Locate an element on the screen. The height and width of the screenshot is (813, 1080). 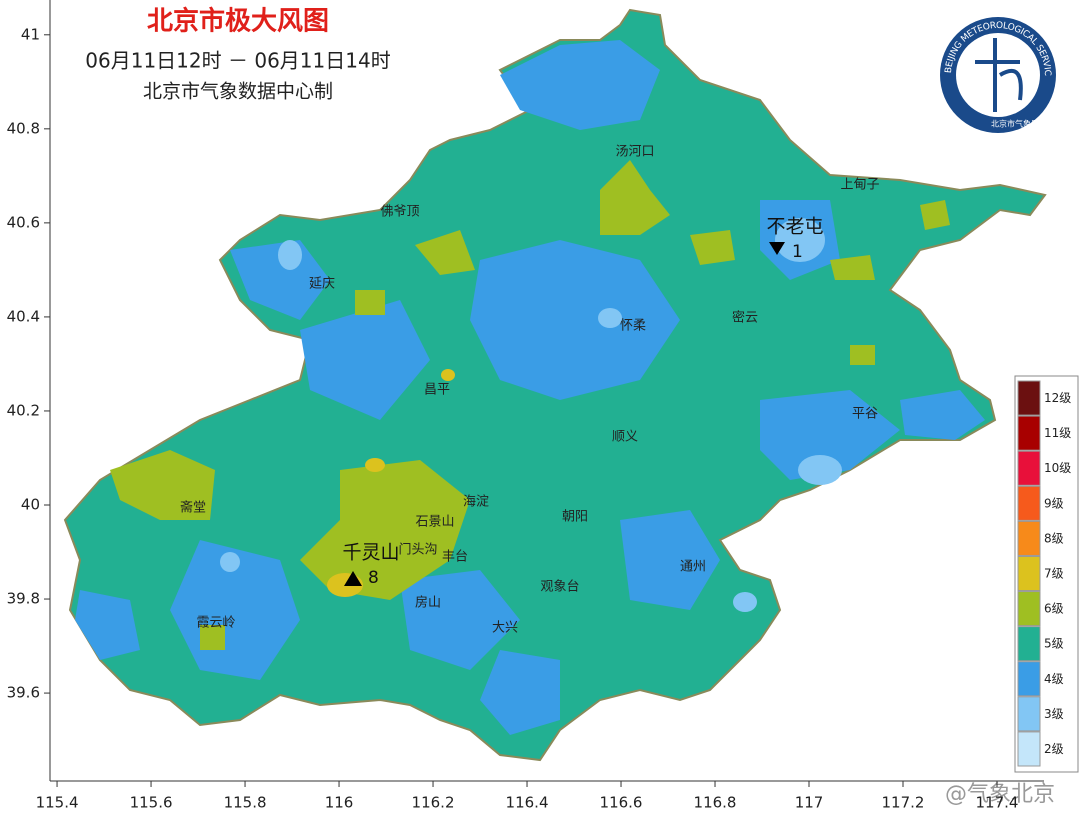
place-label: 斋堂 is located at coordinates (193, 508).